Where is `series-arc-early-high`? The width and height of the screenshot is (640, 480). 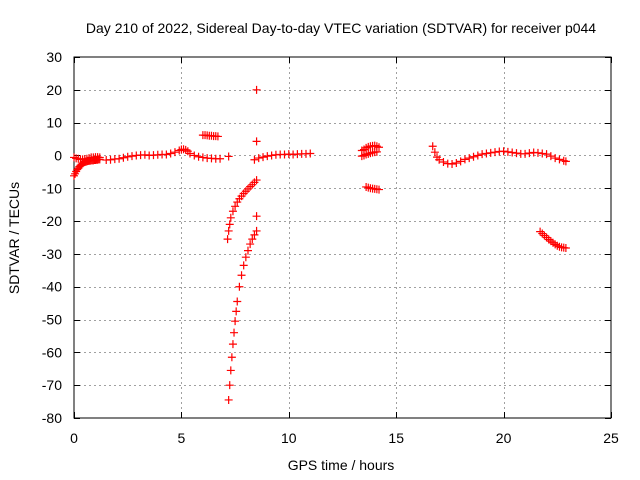
series-arc-early-high is located at coordinates (210, 136).